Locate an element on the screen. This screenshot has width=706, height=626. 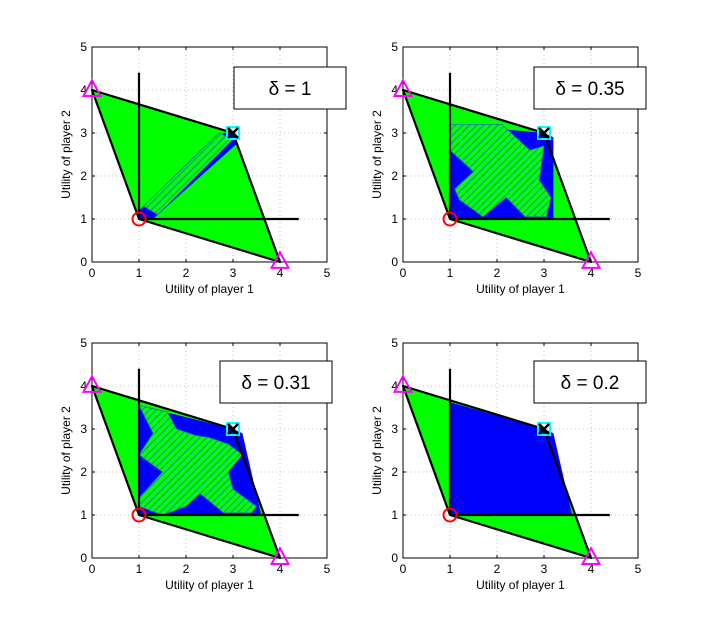
delta-label: δ = 0.35 is located at coordinates (589, 89).